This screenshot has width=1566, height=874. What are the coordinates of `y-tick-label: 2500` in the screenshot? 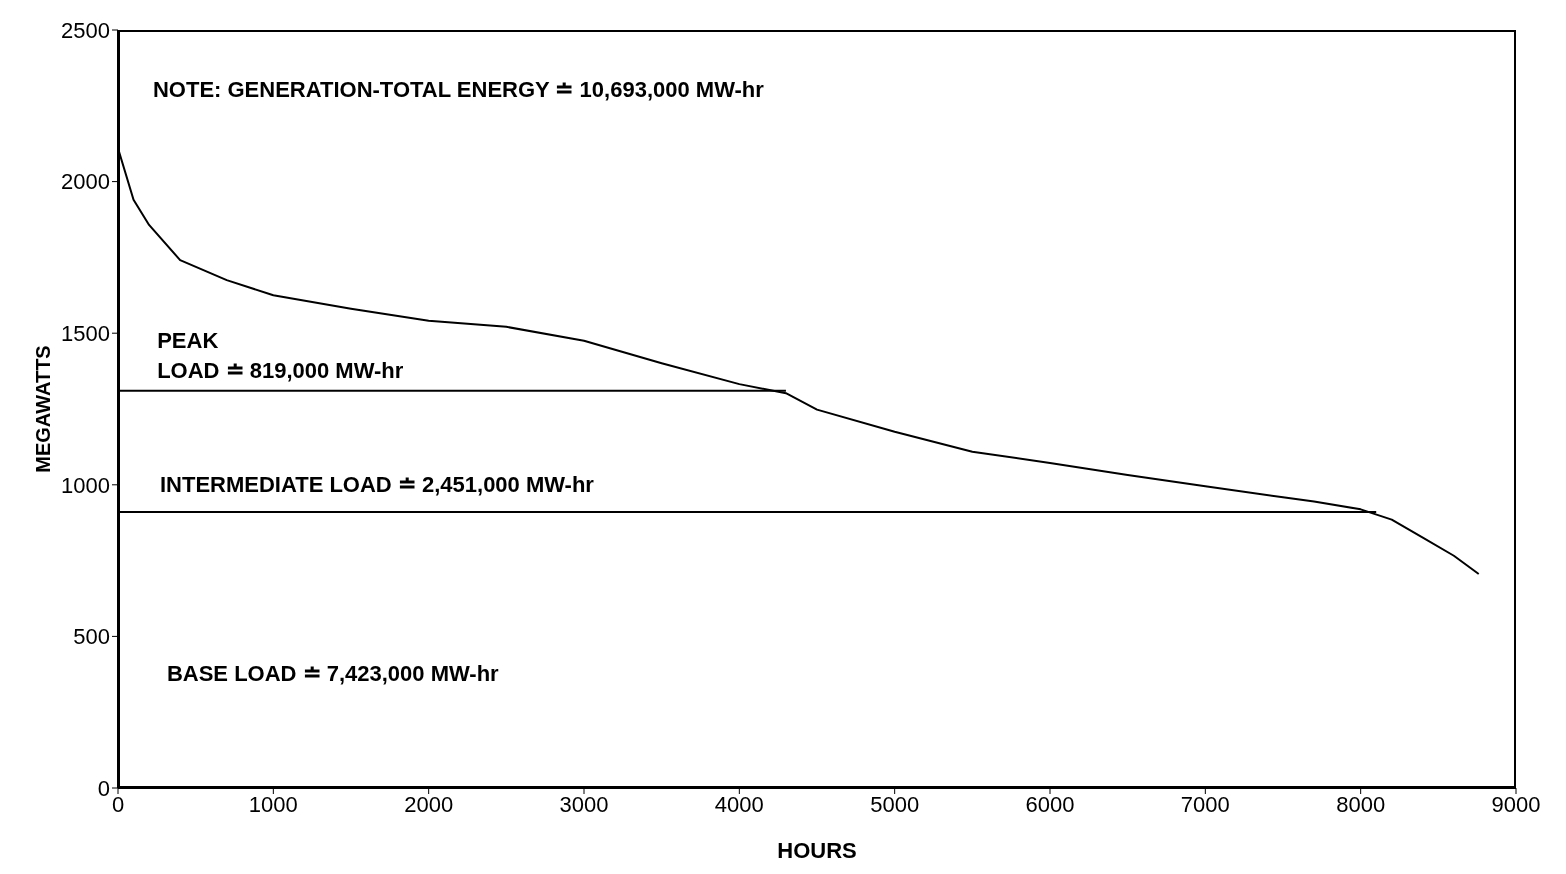 It's located at (85, 30).